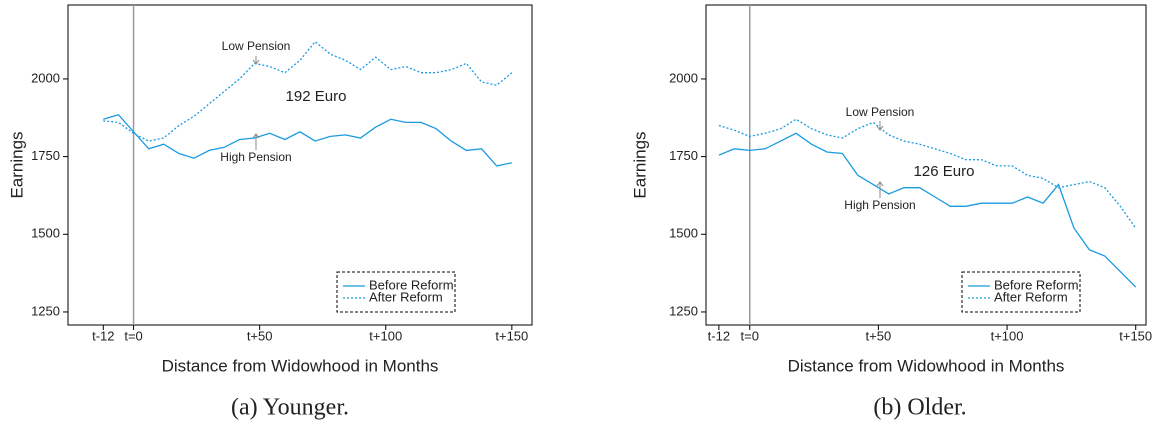 This screenshot has height=429, width=1159. What do you see at coordinates (316, 96) in the screenshot?
I see `annotation: 192 Euro` at bounding box center [316, 96].